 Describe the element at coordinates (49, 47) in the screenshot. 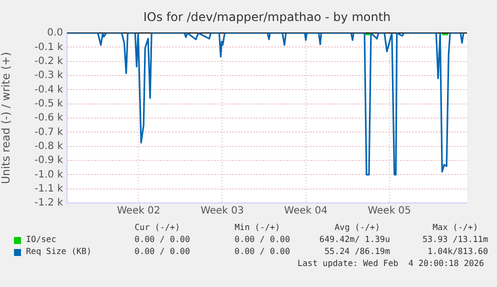

I see `y-tick-label: -0.1 k` at that location.